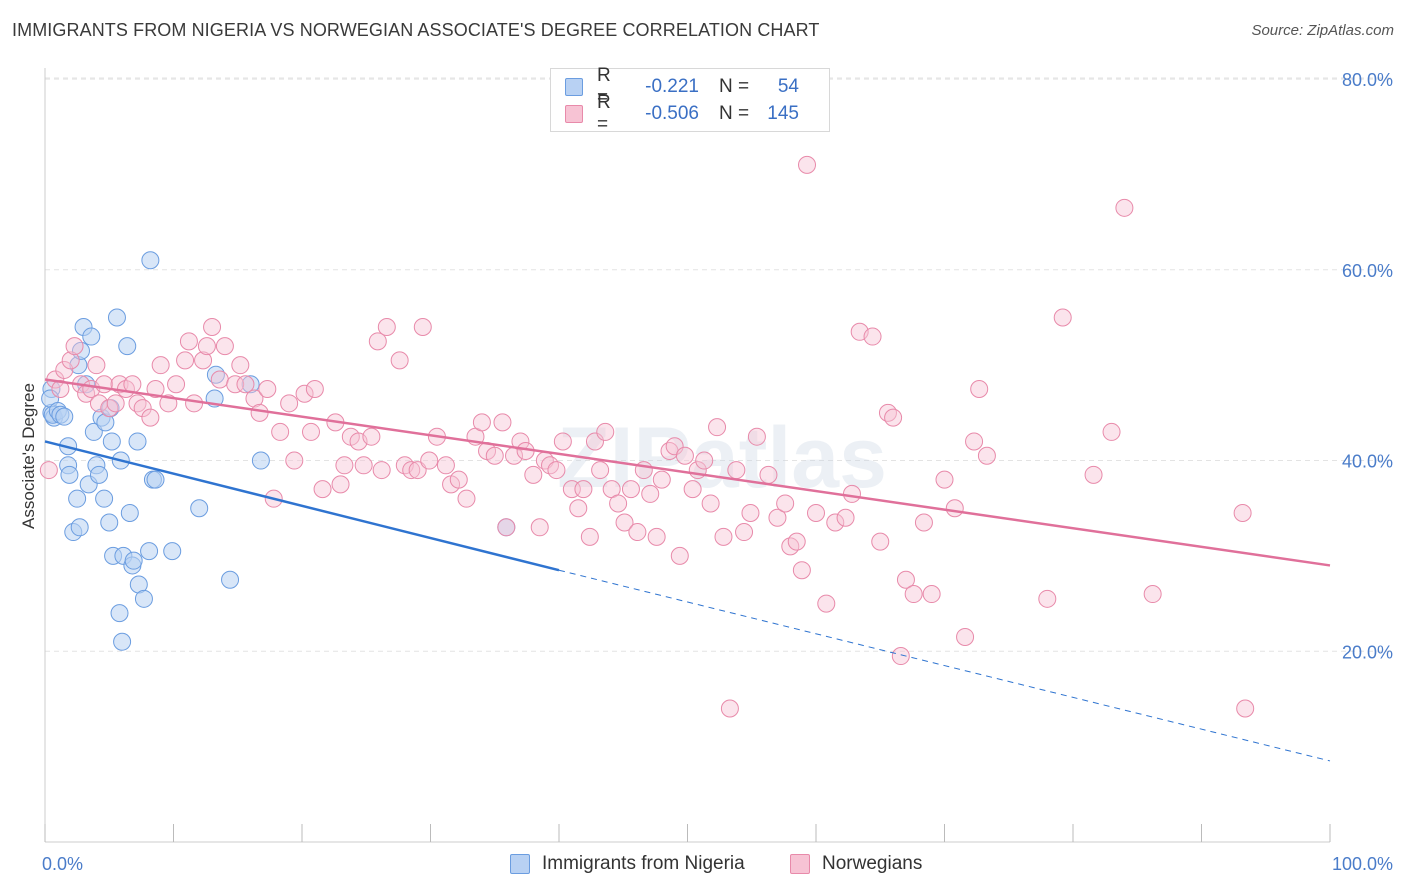 This screenshot has width=1406, height=892. Describe the element at coordinates (1367, 462) in the screenshot. I see `y-tick-label: 40.0%` at that location.